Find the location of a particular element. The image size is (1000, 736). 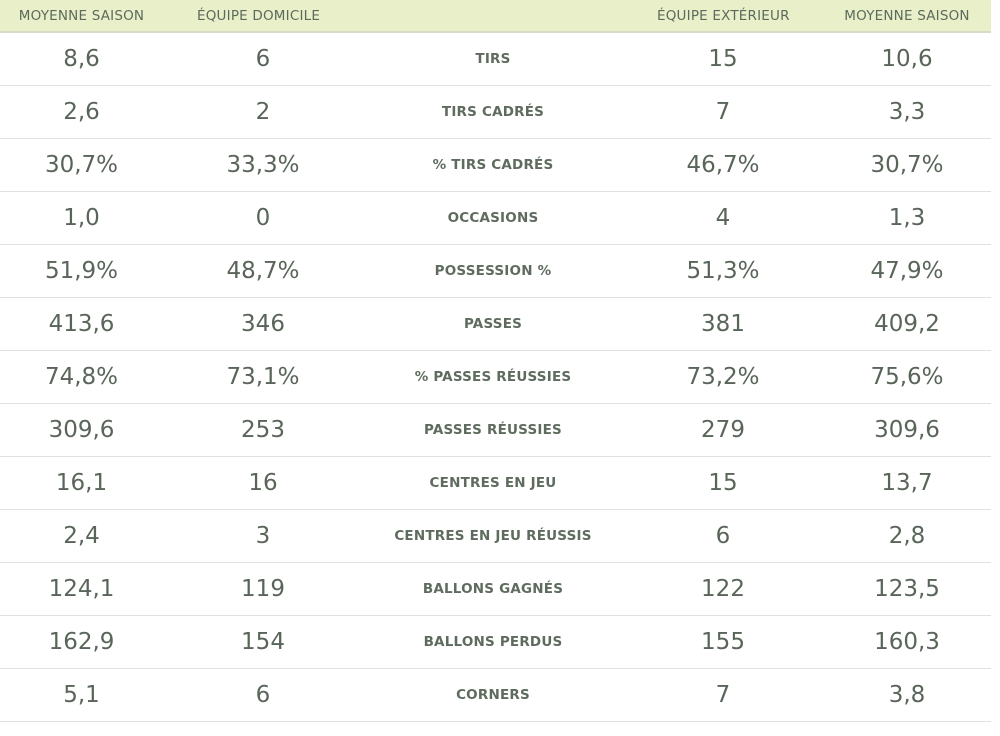

table-row: 8,6 6 TIRS 15 10,6 is located at coordinates (495, 59).